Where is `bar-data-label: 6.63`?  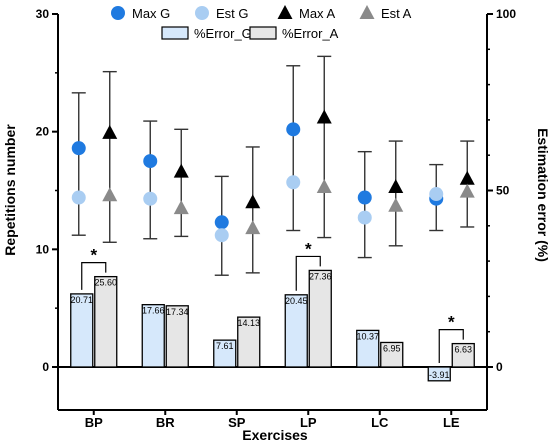 bar-data-label: 6.63 is located at coordinates (463, 350).